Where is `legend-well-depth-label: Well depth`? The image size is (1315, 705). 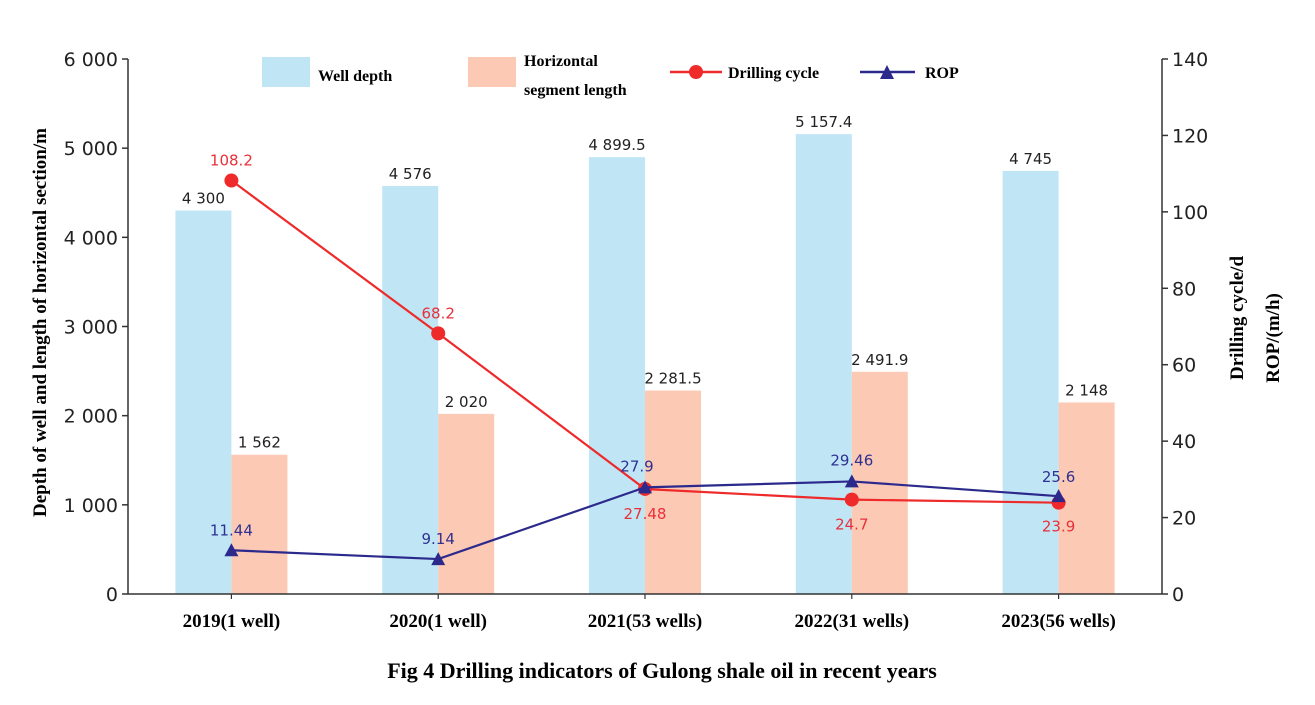 legend-well-depth-label: Well depth is located at coordinates (355, 76).